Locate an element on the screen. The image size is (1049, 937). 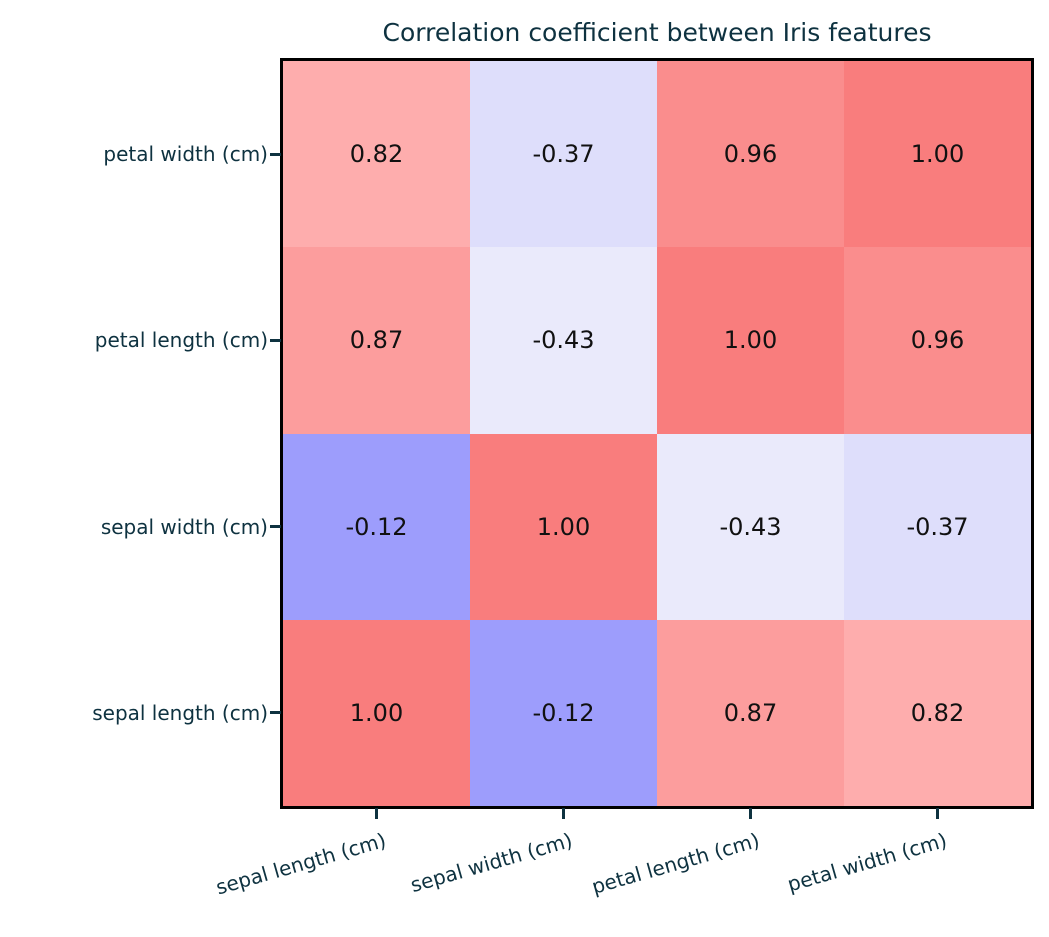
y-tick-label: petal width (cm) is located at coordinates (185, 154).